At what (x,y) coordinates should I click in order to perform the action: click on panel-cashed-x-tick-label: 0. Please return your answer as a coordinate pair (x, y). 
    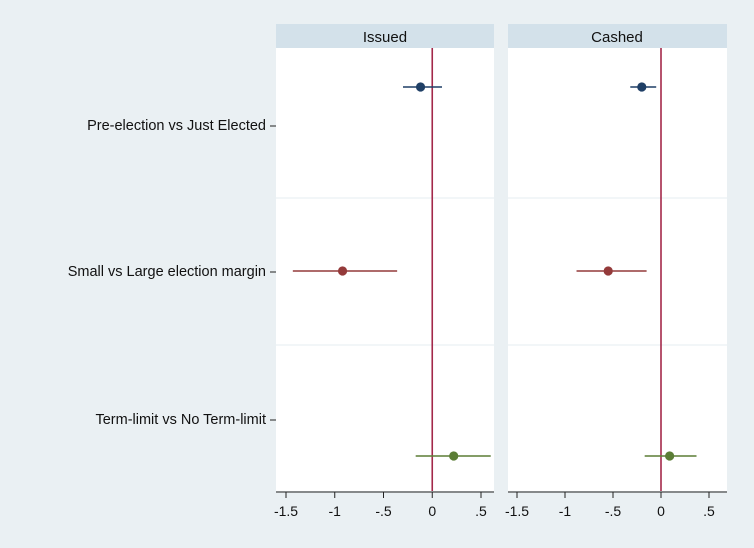
    Looking at the image, I should click on (661, 511).